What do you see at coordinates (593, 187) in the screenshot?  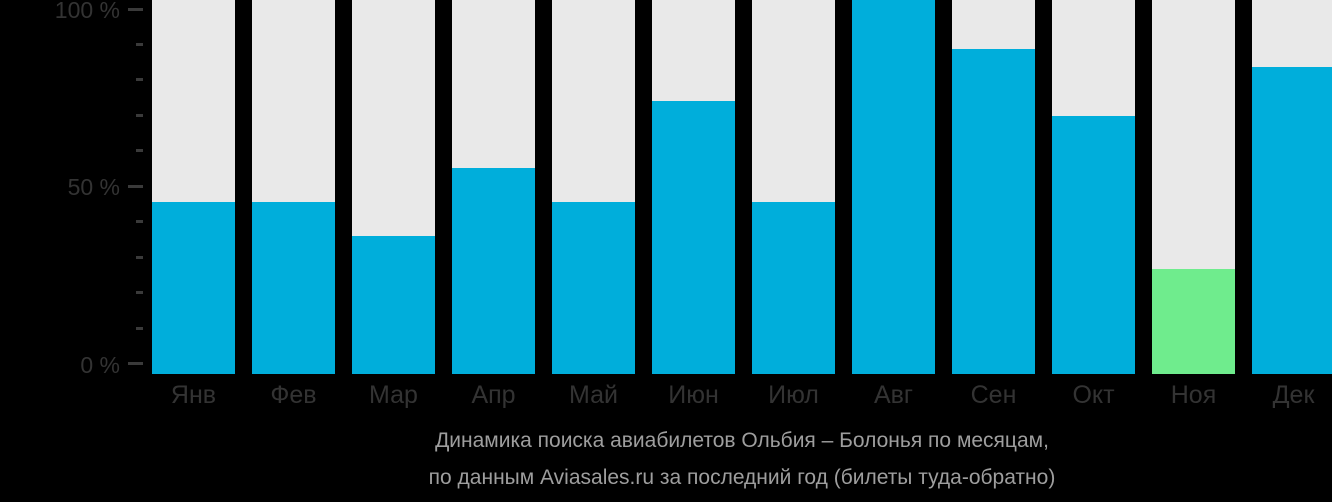 I see `bar-track-Май` at bounding box center [593, 187].